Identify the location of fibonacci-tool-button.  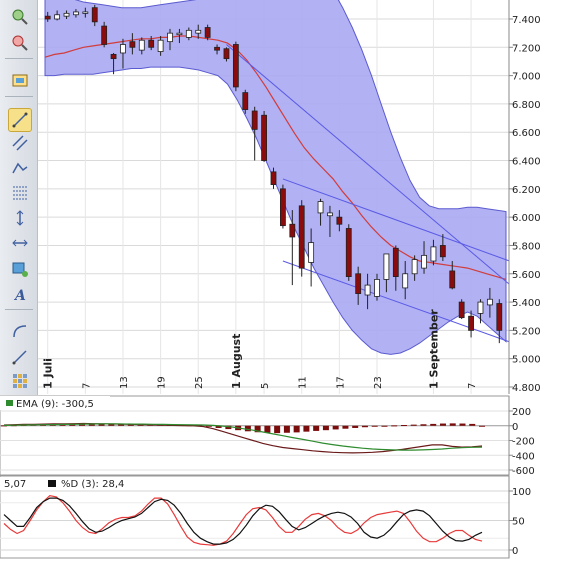
(20, 193).